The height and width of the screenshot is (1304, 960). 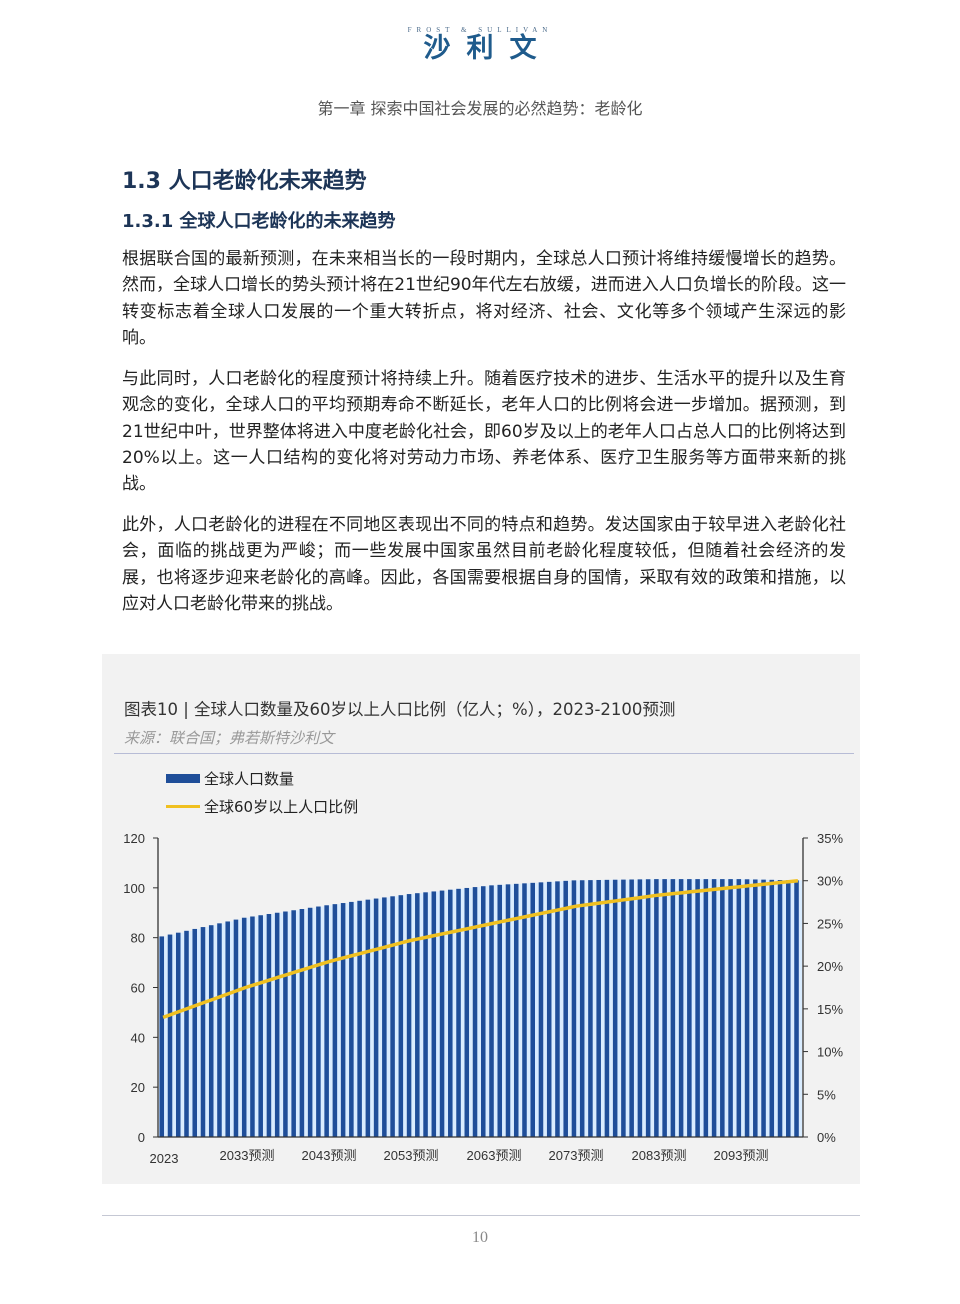 I want to click on logo-english: FROST & SULLIVAN, so click(x=480, y=30).